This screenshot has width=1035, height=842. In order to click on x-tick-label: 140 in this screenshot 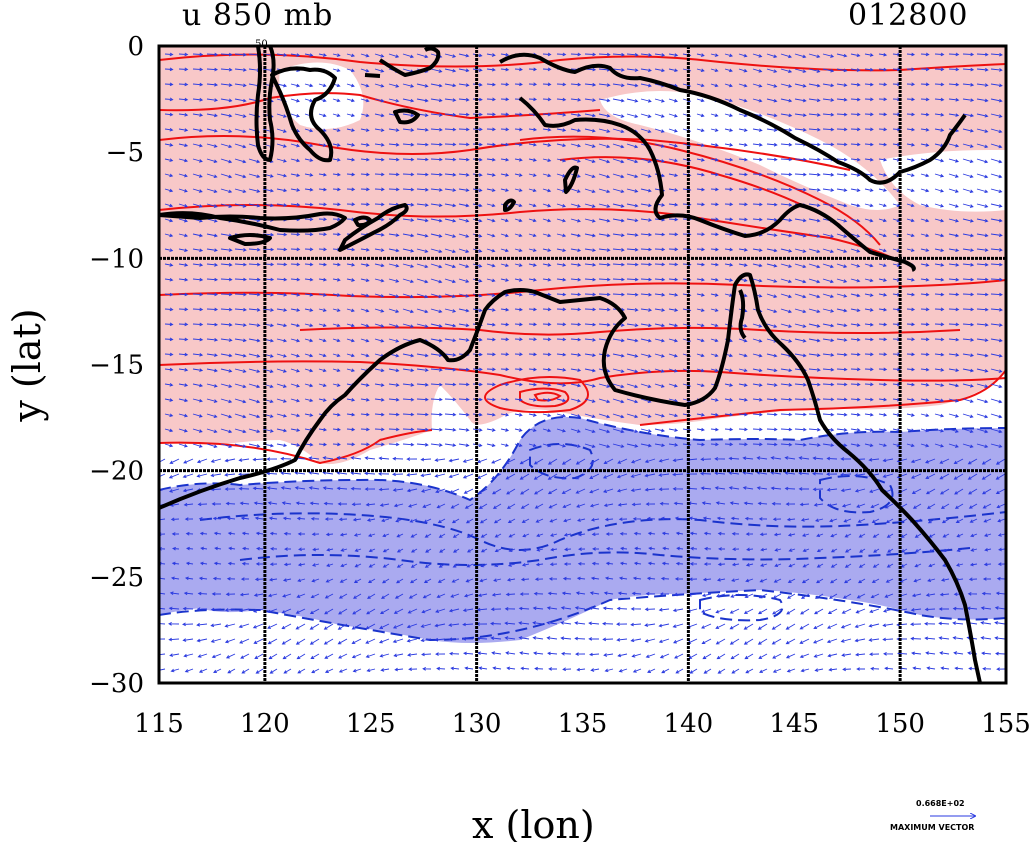, I will do `click(689, 724)`.